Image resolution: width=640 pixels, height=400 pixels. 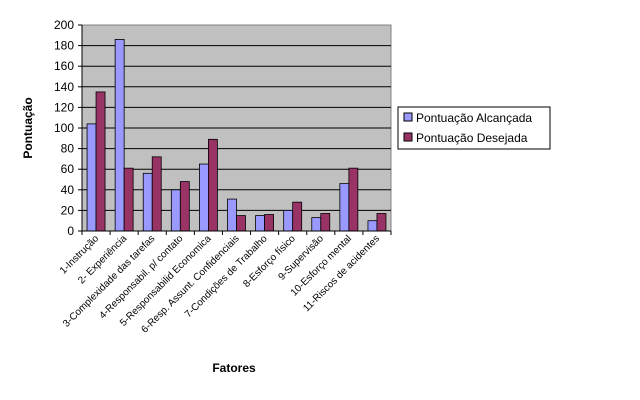 I want to click on x-axis-title: Fatores, so click(x=234, y=368).